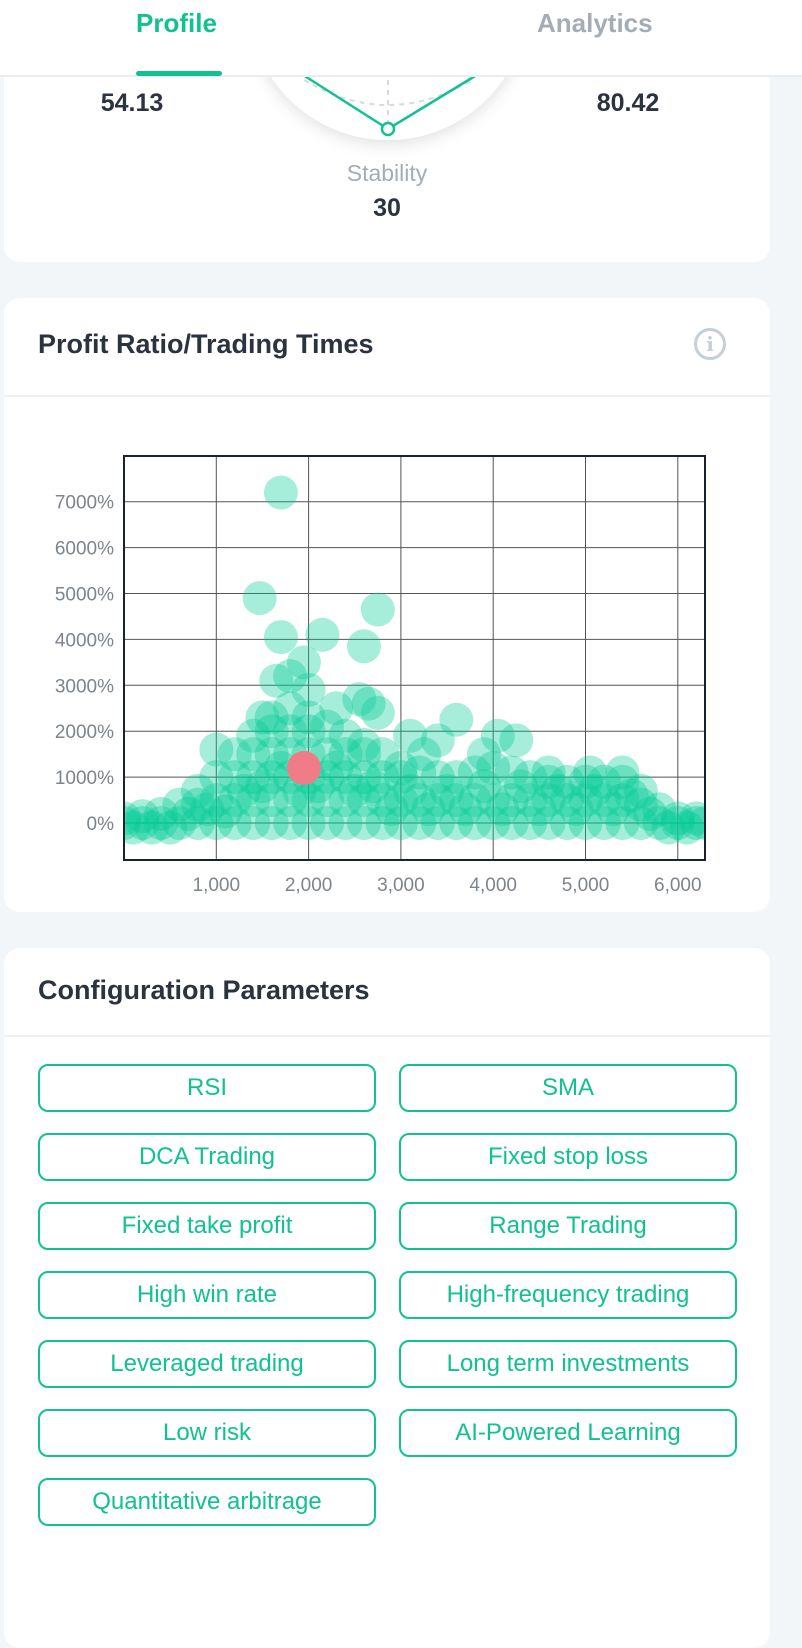  I want to click on tab-analytics: Analytics, so click(595, 23).